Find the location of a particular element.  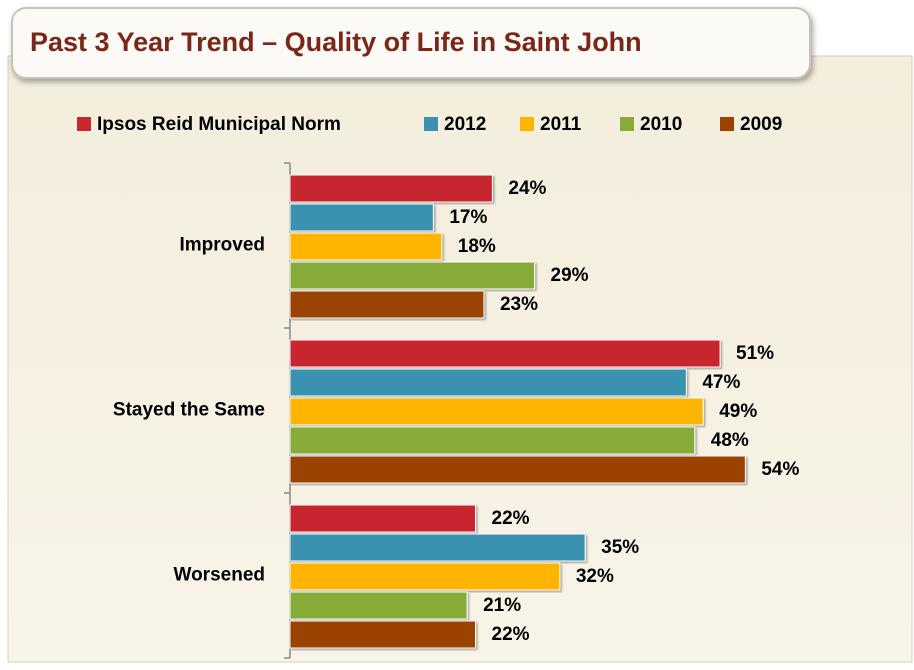

category-label: Worsened is located at coordinates (219, 575).